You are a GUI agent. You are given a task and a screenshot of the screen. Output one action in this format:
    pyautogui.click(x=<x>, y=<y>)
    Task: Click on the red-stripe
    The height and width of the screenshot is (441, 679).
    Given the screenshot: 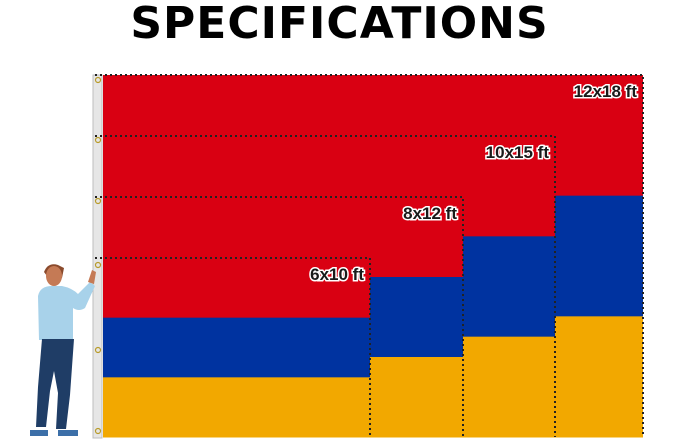 What is the action you would take?
    pyautogui.click(x=236, y=288)
    